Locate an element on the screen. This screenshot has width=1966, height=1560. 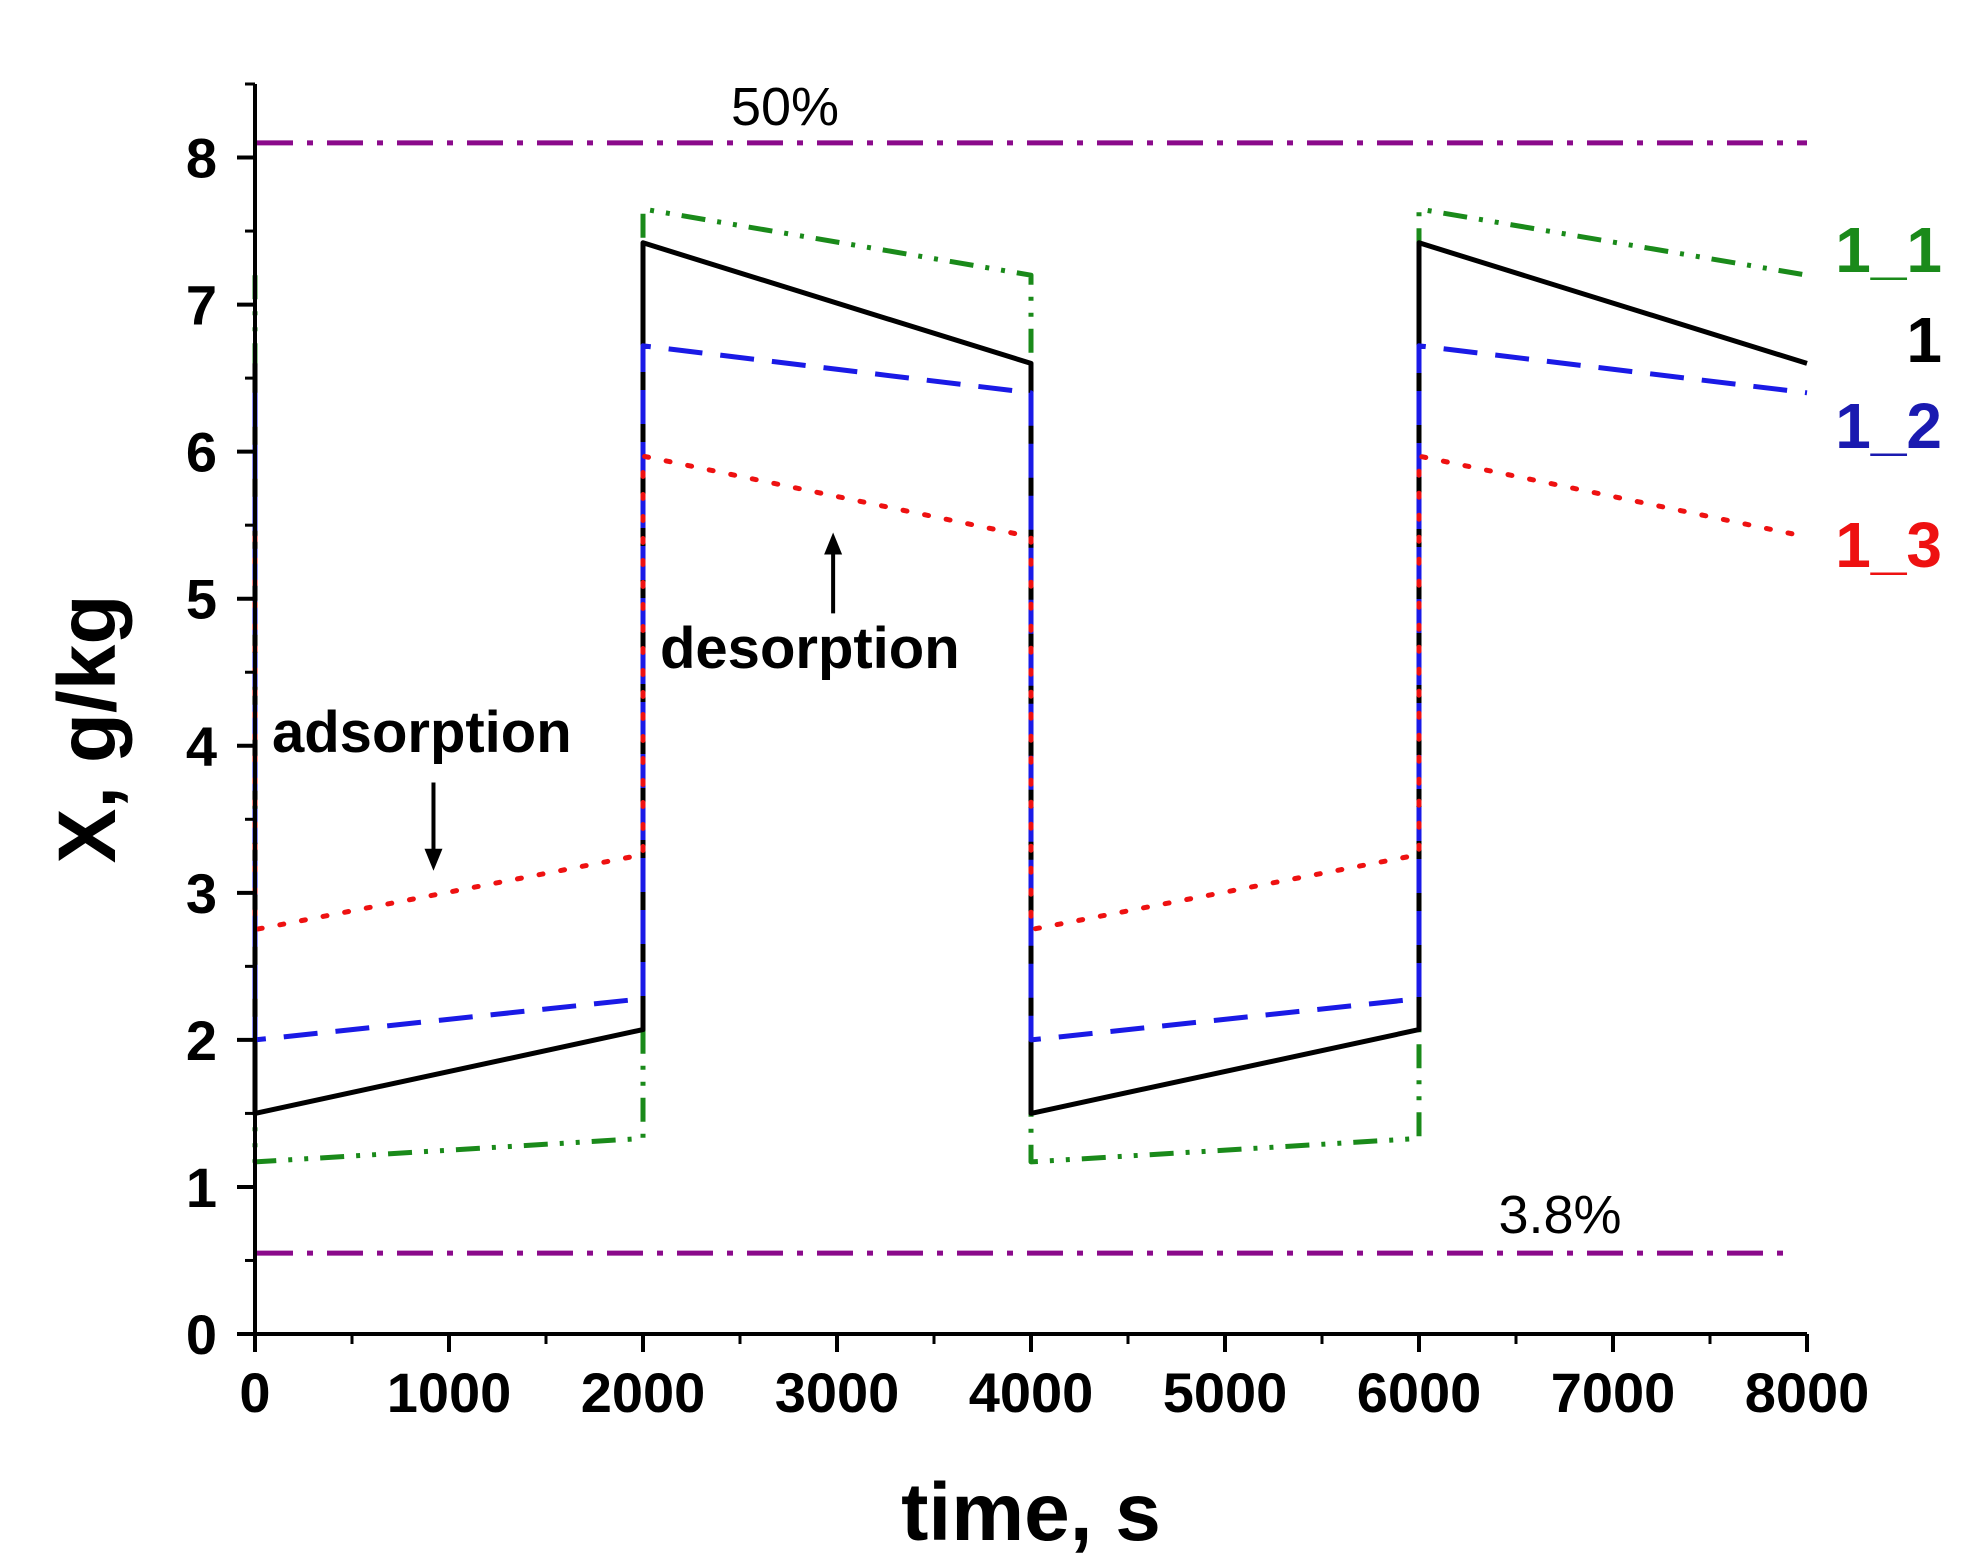
x-tick-label: 8000 is located at coordinates (1807, 1392).